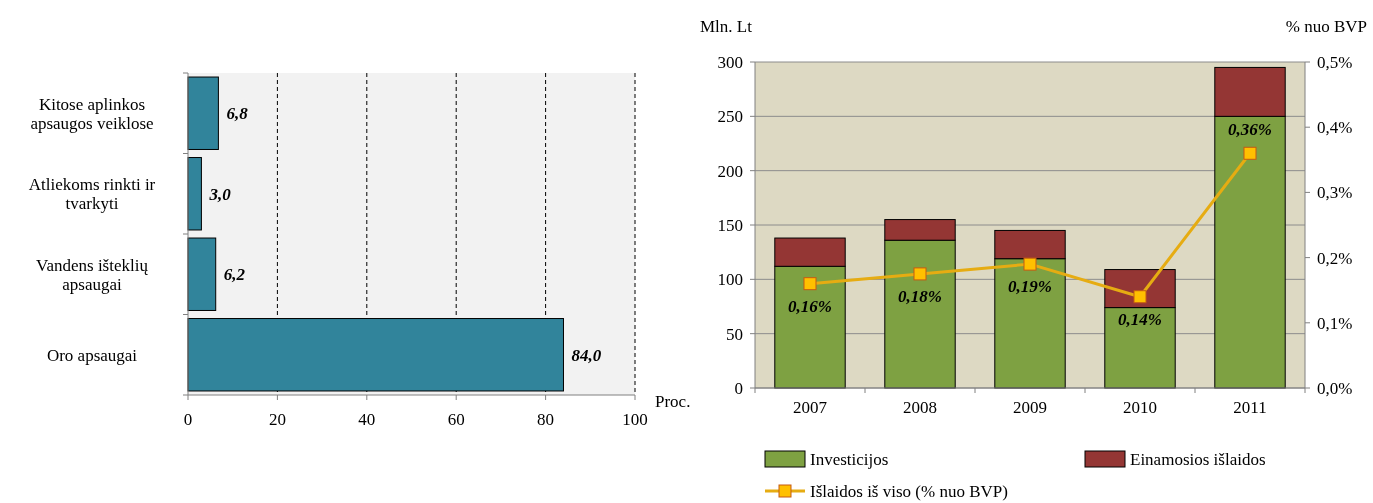 The image size is (1373, 503). I want to click on y-tick-label: Atliekoms rinkti ir tvarkyti, so click(92, 194).